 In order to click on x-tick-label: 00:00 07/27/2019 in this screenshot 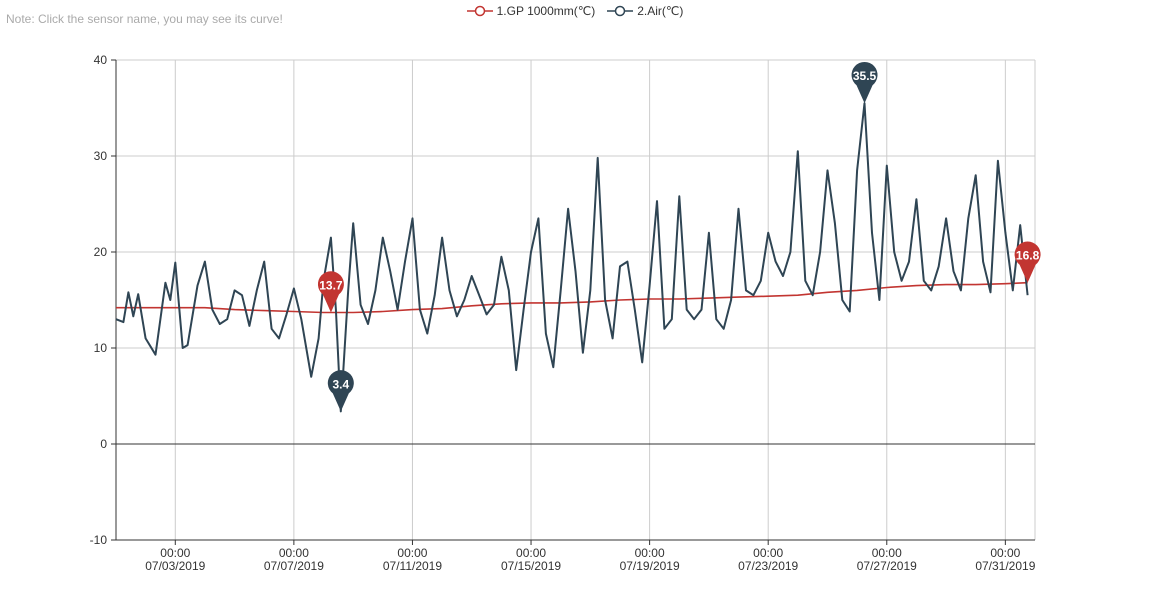, I will do `click(887, 559)`.